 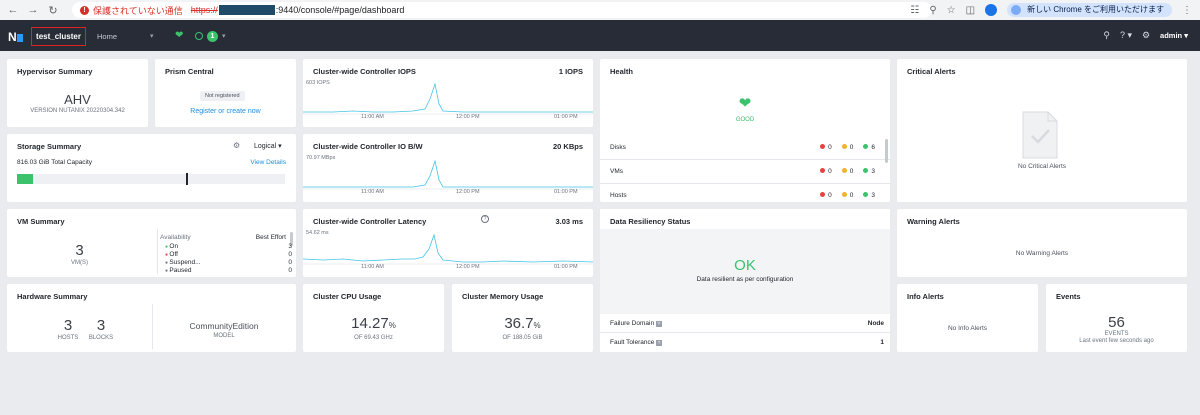 What do you see at coordinates (58, 36) in the screenshot?
I see `cluster-name-button: test_cluster` at bounding box center [58, 36].